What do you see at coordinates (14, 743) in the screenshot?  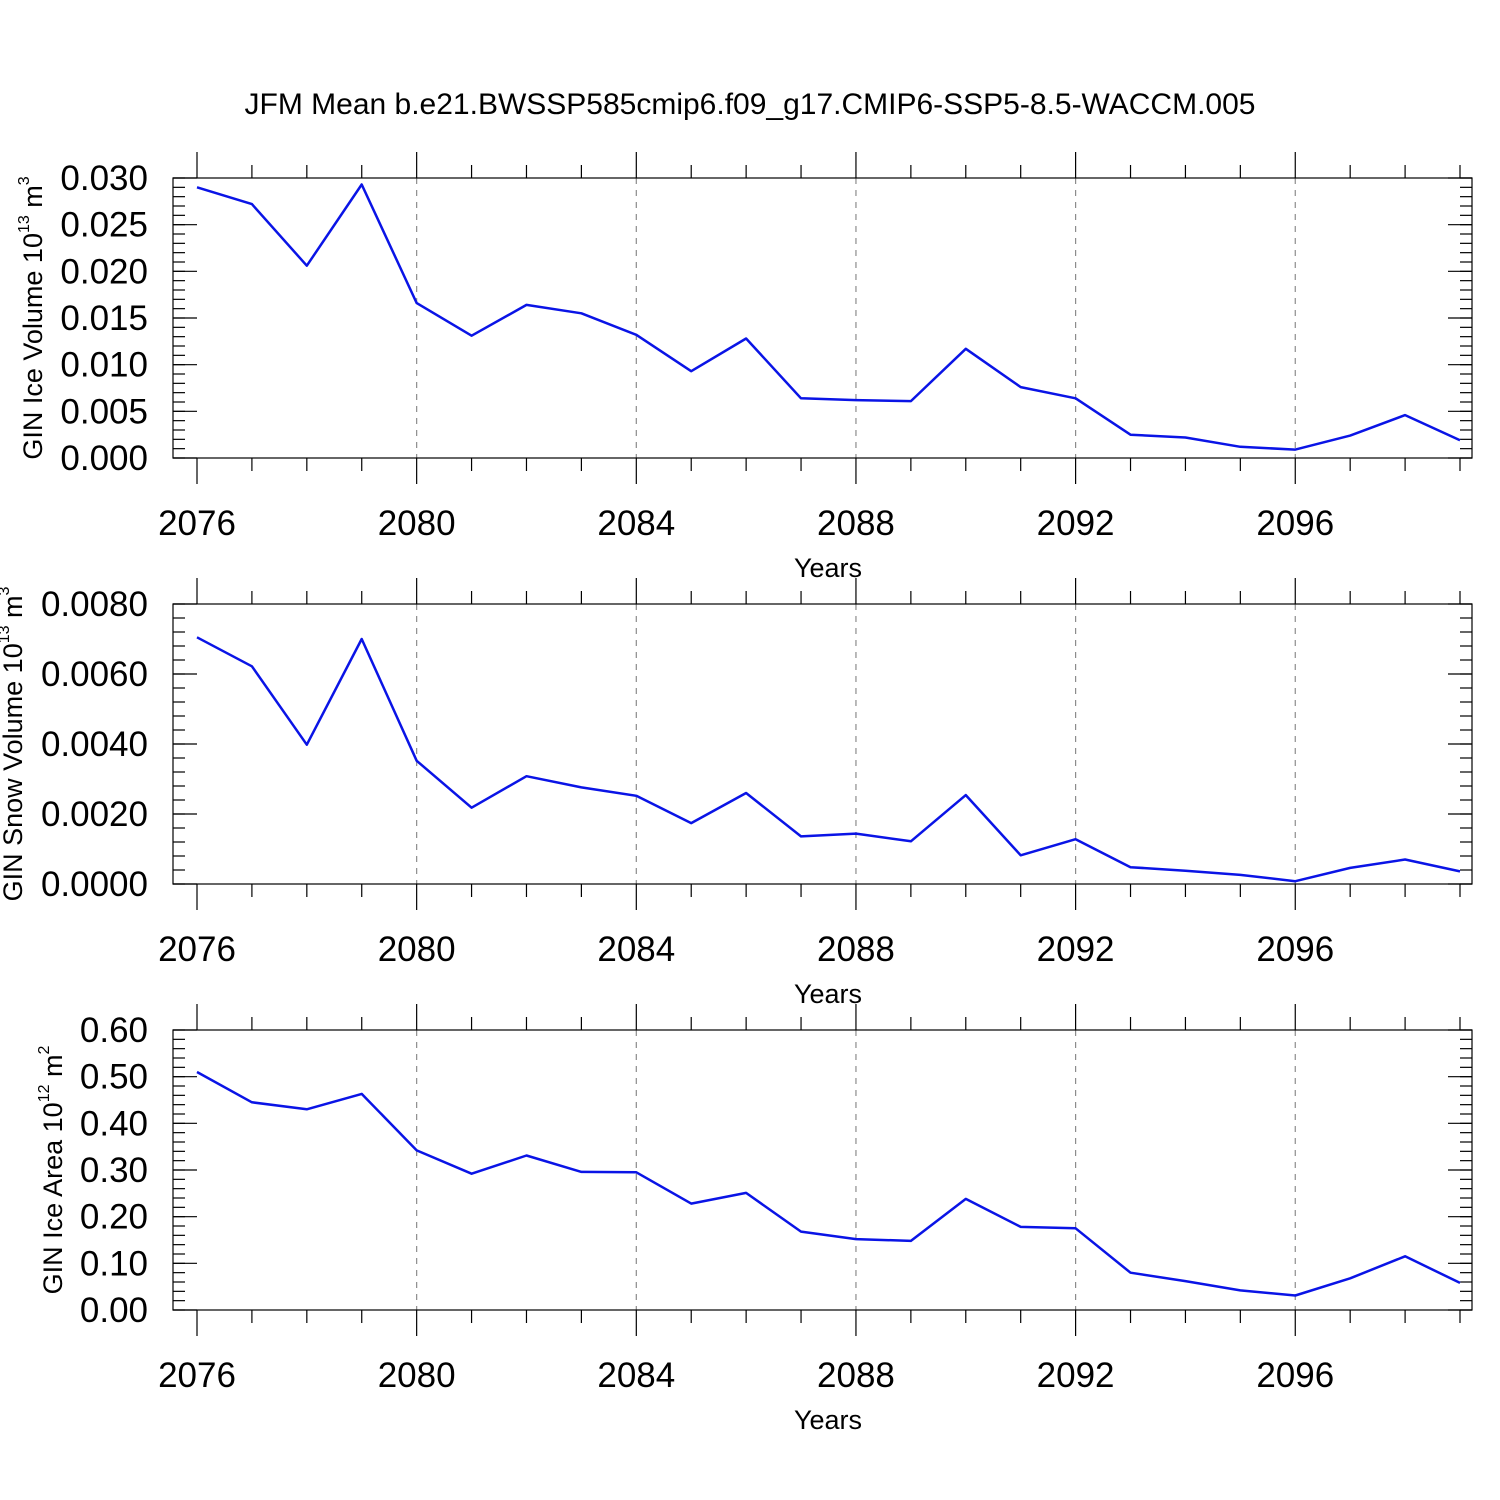 I see `y-axis-label: GIN Snow Volume 1013 m3` at bounding box center [14, 743].